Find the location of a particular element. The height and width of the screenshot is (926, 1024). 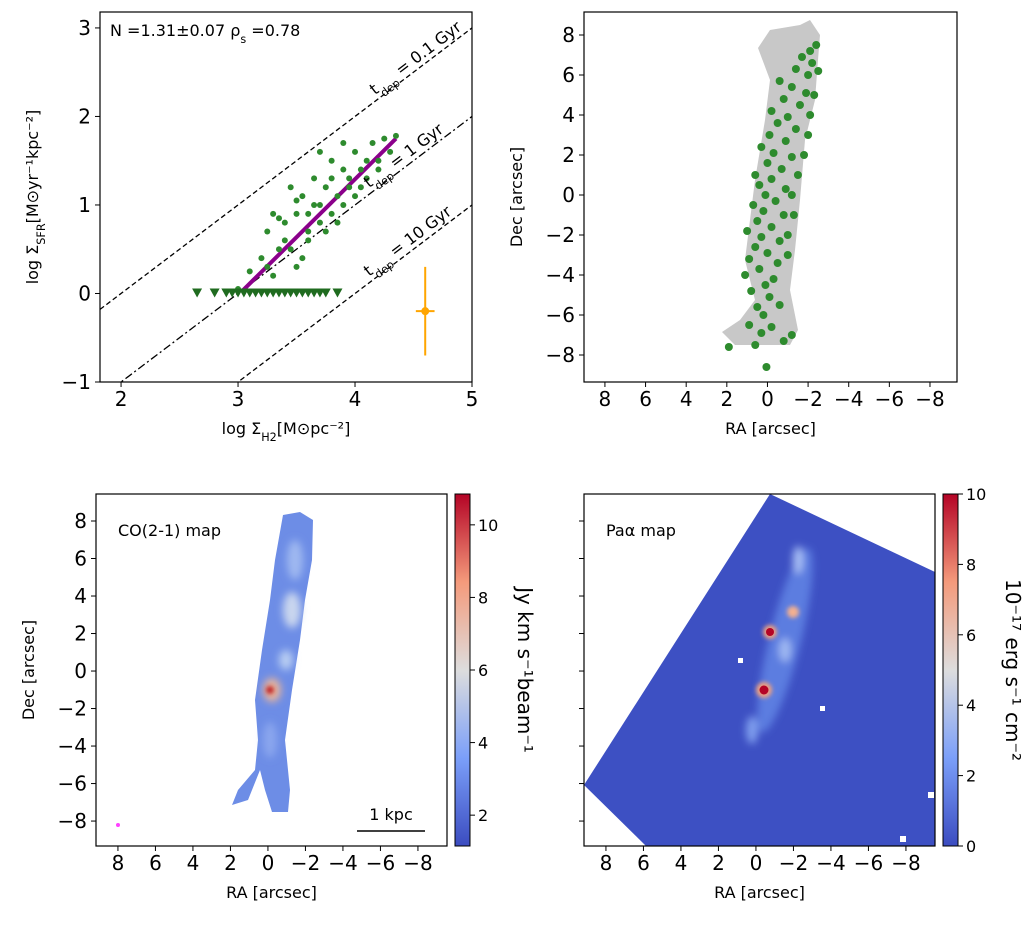

colorbar-tick-label: 10 is located at coordinates (976, 494).